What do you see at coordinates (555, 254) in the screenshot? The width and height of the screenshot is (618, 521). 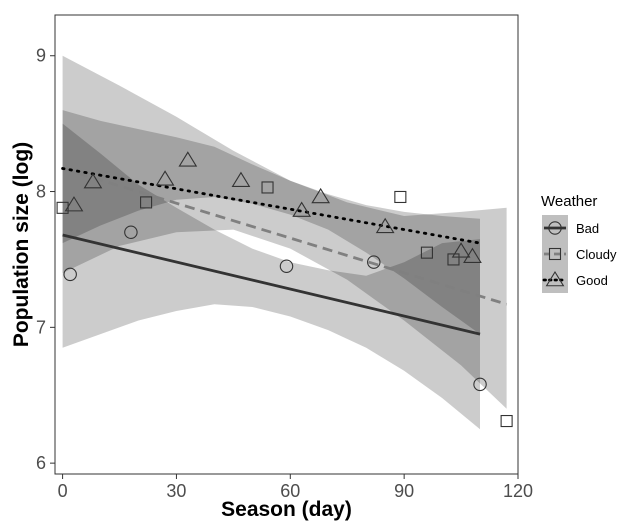 I see `legend-marker-cloudy` at bounding box center [555, 254].